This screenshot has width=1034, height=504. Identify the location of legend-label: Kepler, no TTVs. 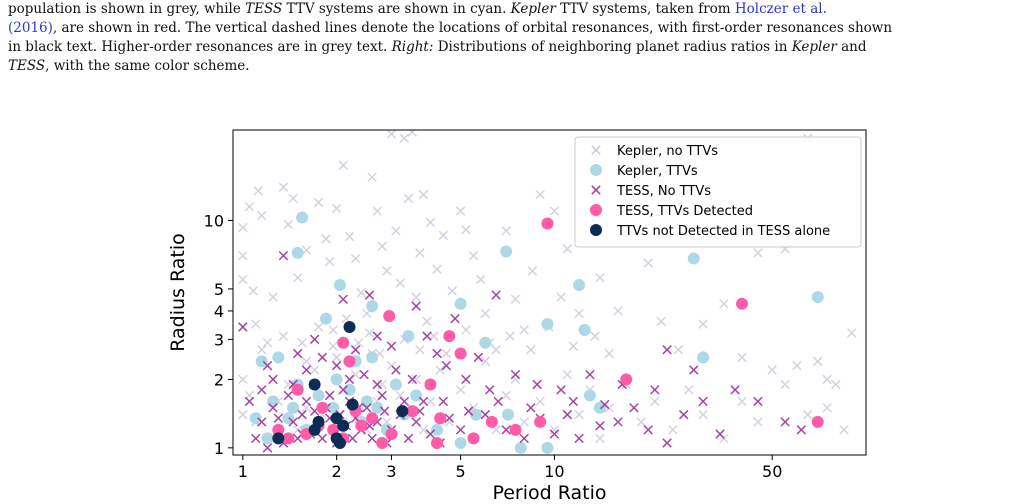
(667, 151).